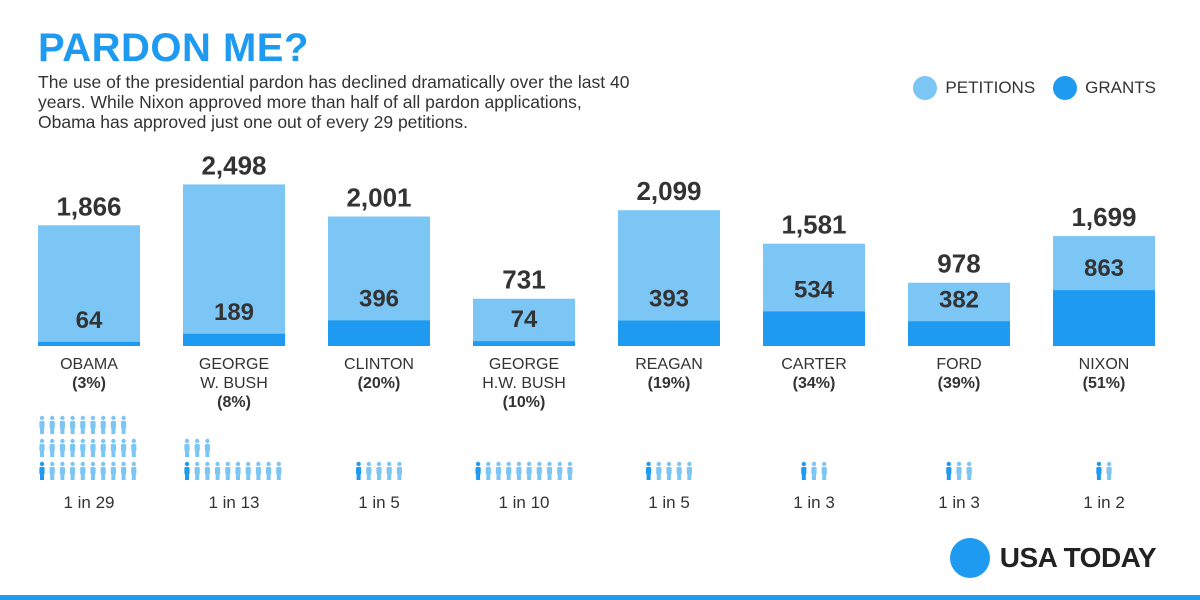 The image size is (1200, 600). I want to click on category-label: CLINTON, so click(379, 364).